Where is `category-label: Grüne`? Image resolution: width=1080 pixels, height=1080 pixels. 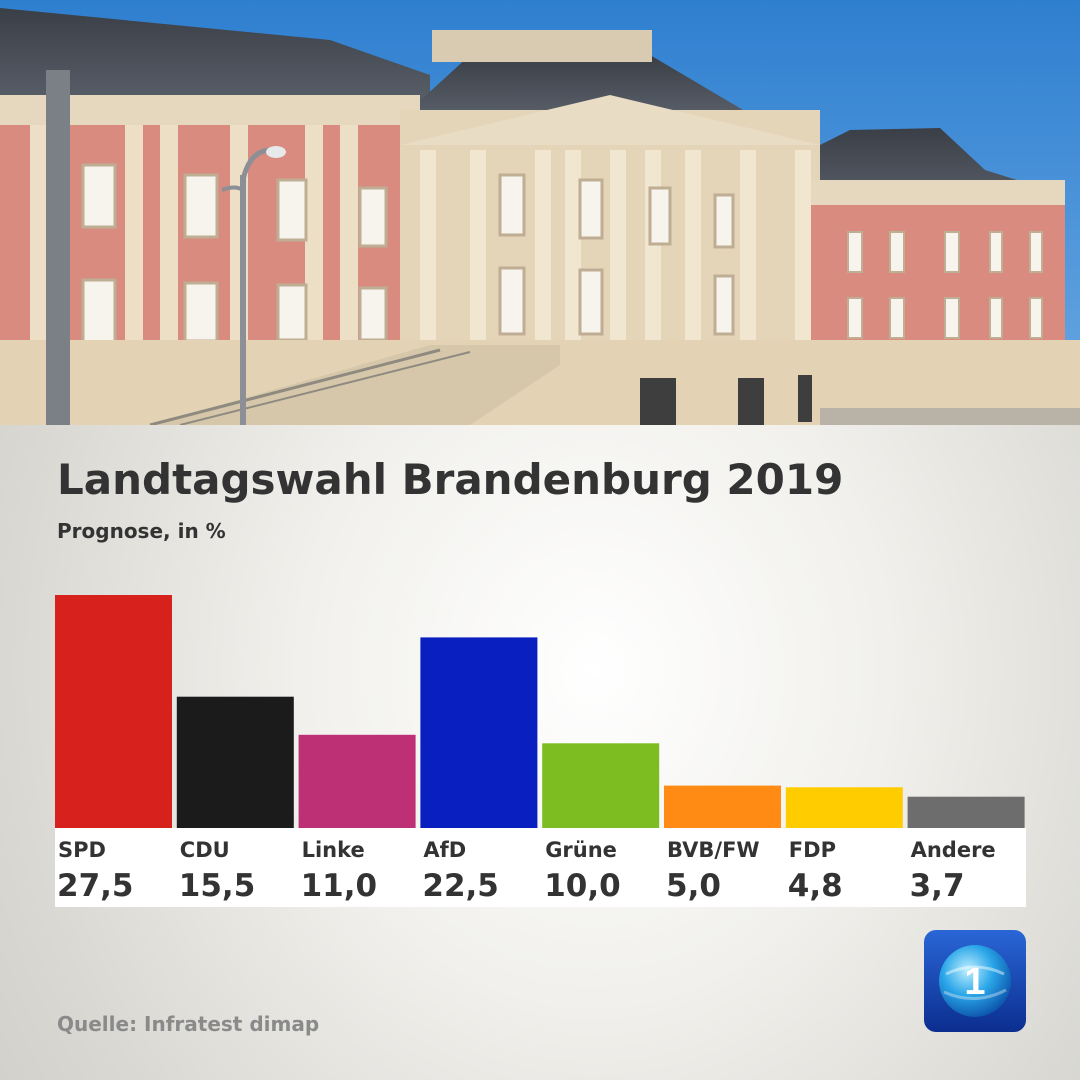
category-label: Grüne is located at coordinates (581, 850).